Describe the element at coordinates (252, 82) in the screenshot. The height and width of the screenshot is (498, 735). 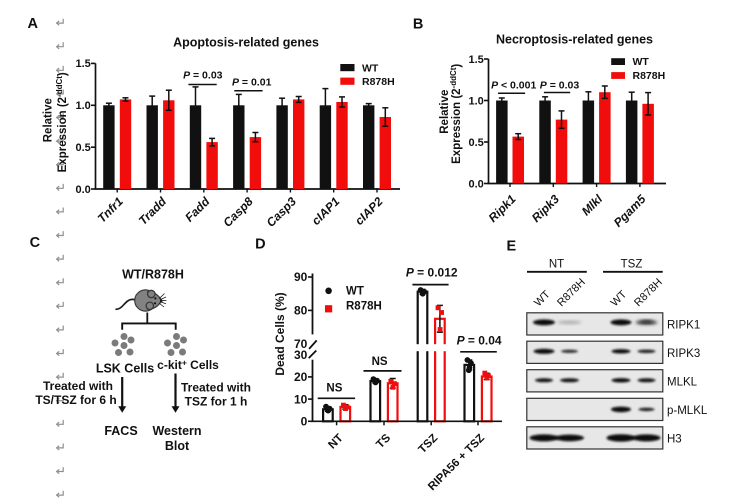
I see `svg-text: P = 0.01` at that location.